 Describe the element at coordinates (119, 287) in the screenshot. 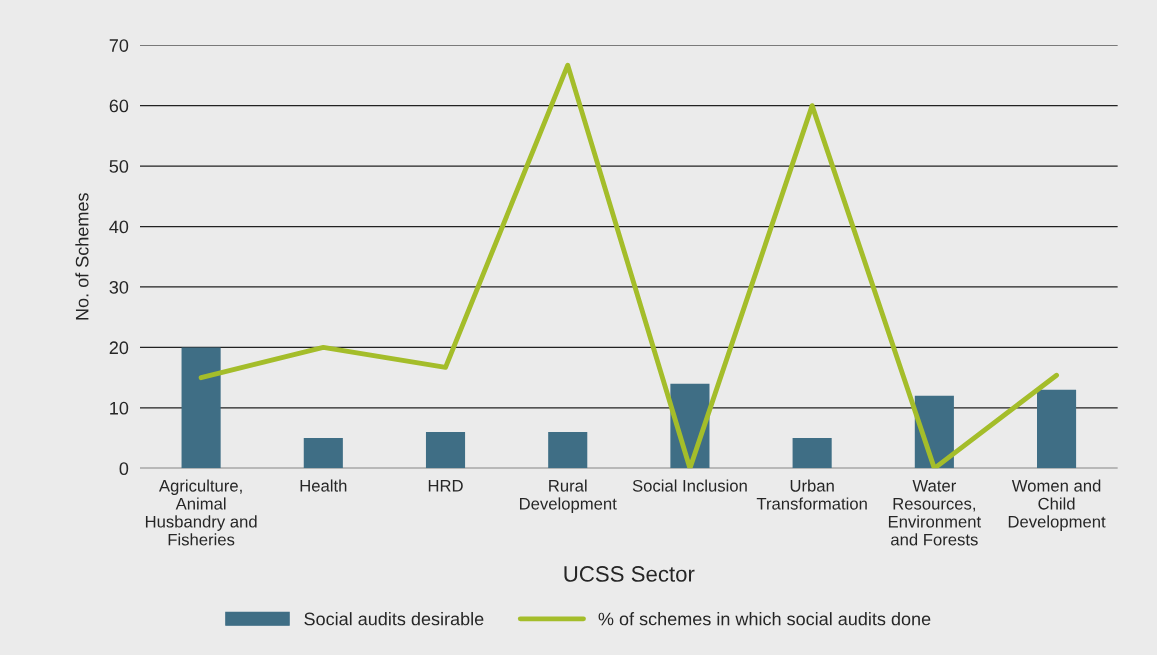

I see `y-tick-label: 30` at that location.